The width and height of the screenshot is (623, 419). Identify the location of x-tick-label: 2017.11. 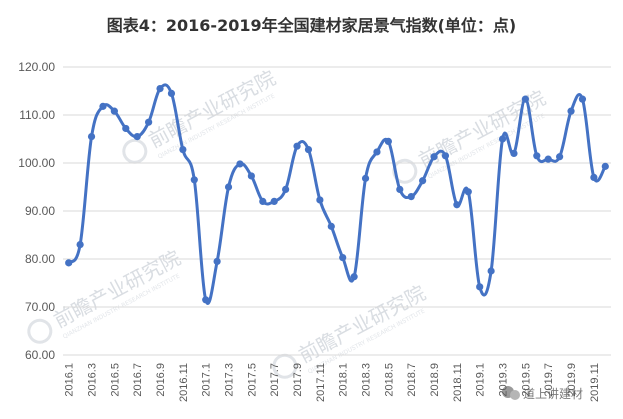
(321, 382).